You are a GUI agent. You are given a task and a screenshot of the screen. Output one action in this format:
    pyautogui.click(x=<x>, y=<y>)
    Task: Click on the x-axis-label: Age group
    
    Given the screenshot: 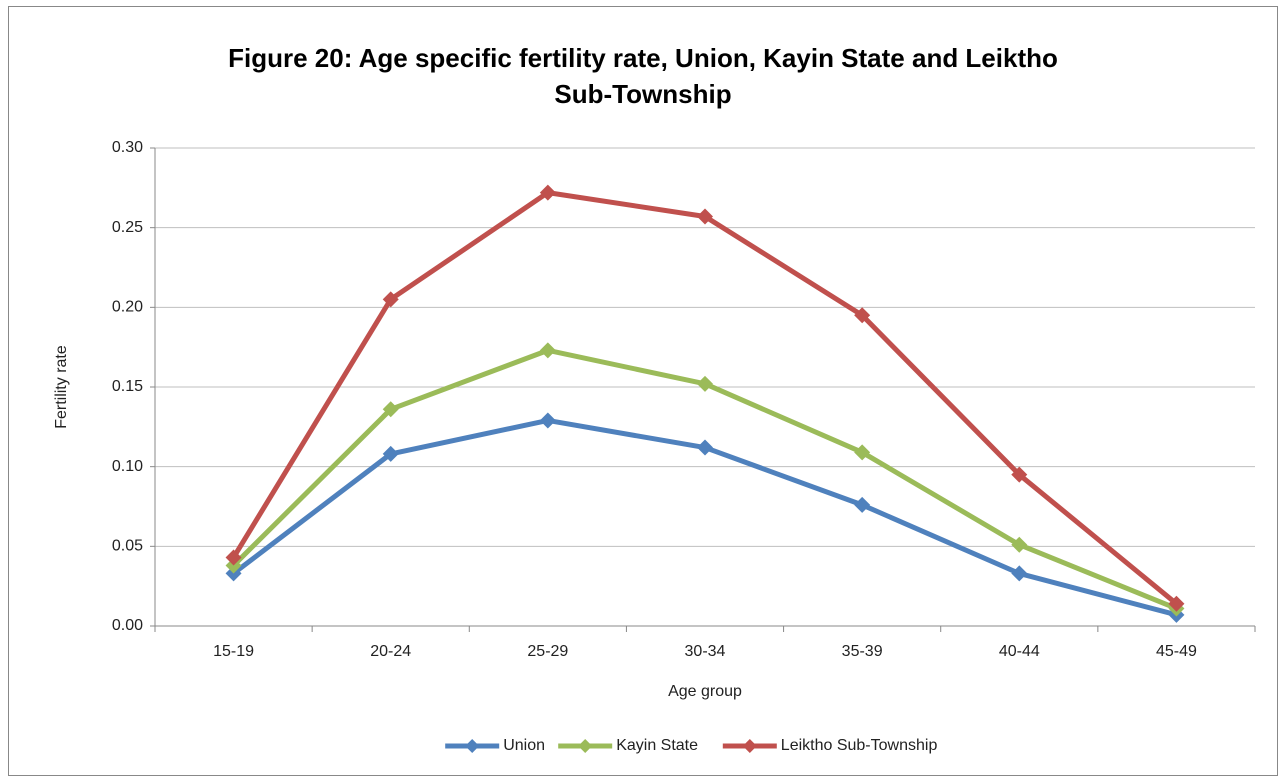 What is the action you would take?
    pyautogui.click(x=705, y=691)
    